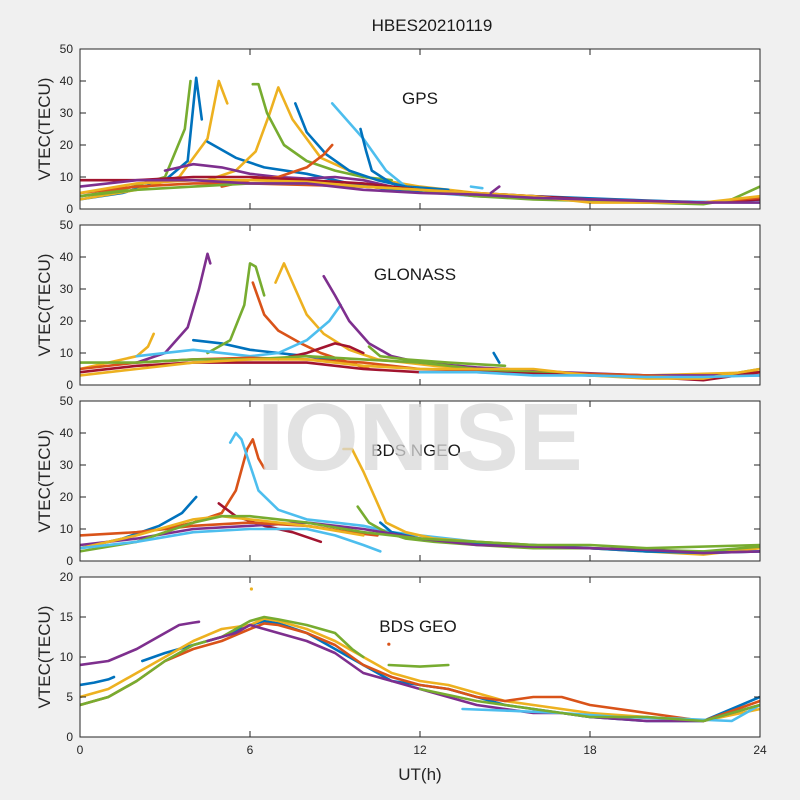 The width and height of the screenshot is (800, 800). Describe the element at coordinates (420, 98) in the screenshot. I see `panel-title: GPS` at that location.